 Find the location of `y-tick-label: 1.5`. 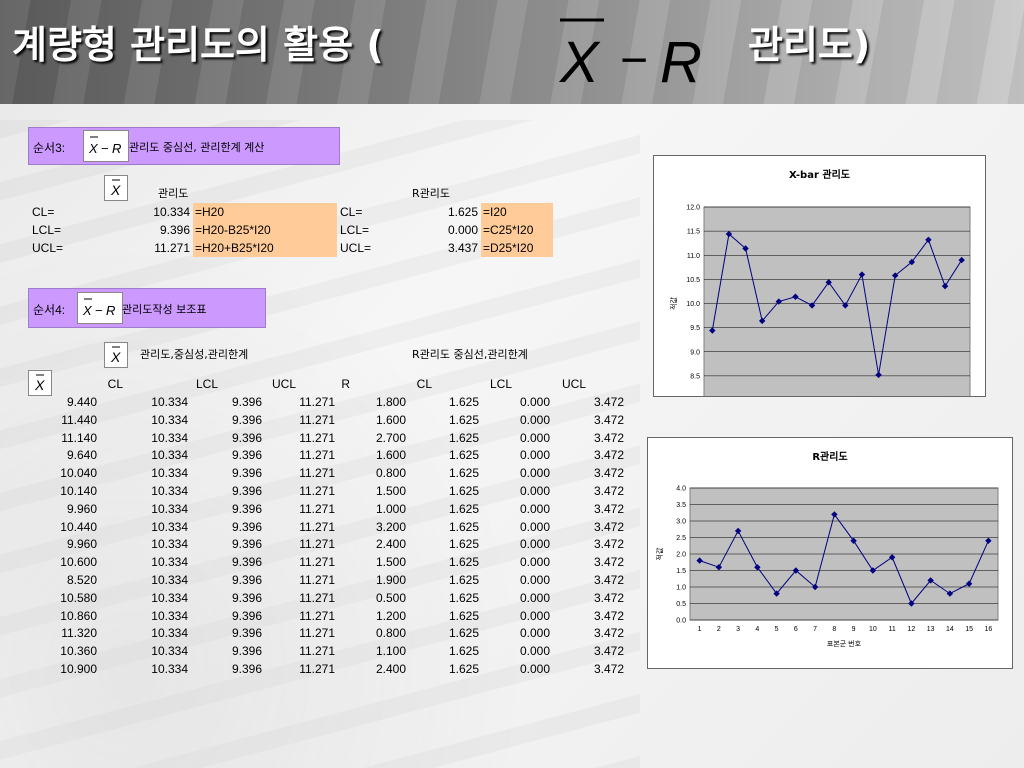

y-tick-label: 1.5 is located at coordinates (681, 571).